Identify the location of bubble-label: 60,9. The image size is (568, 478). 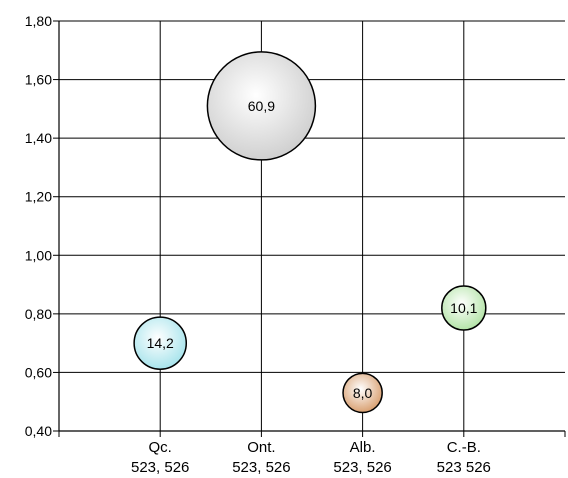
(261, 106).